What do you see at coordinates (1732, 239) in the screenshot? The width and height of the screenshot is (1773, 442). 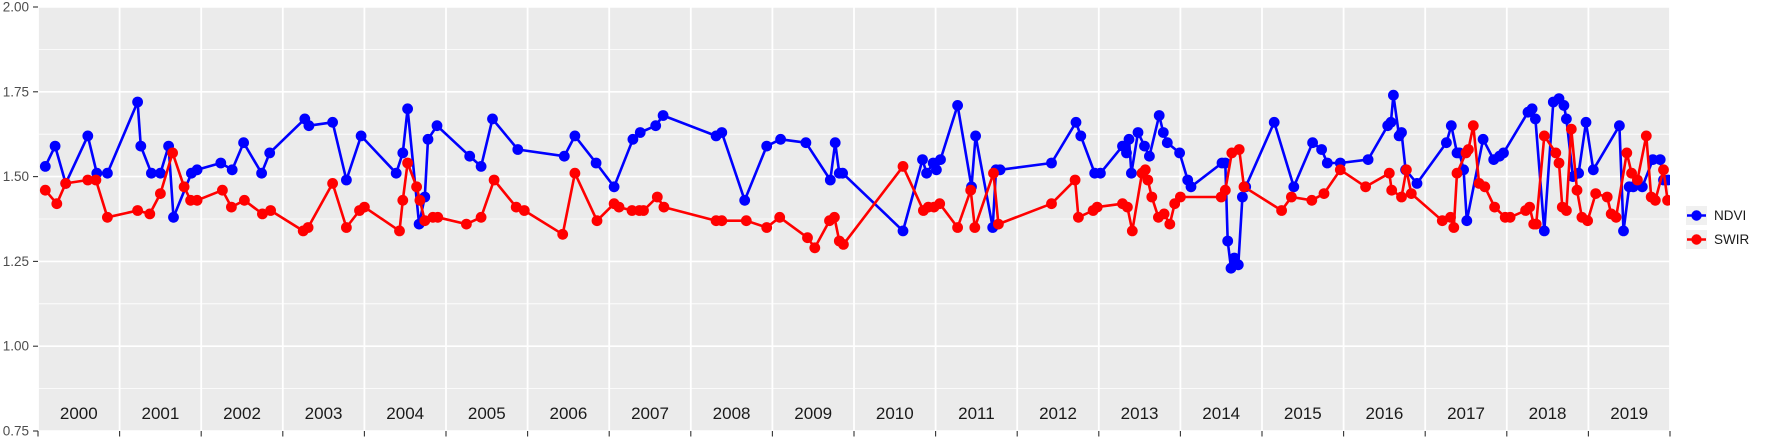 I see `legend-label-swir: SWIR` at bounding box center [1732, 239].